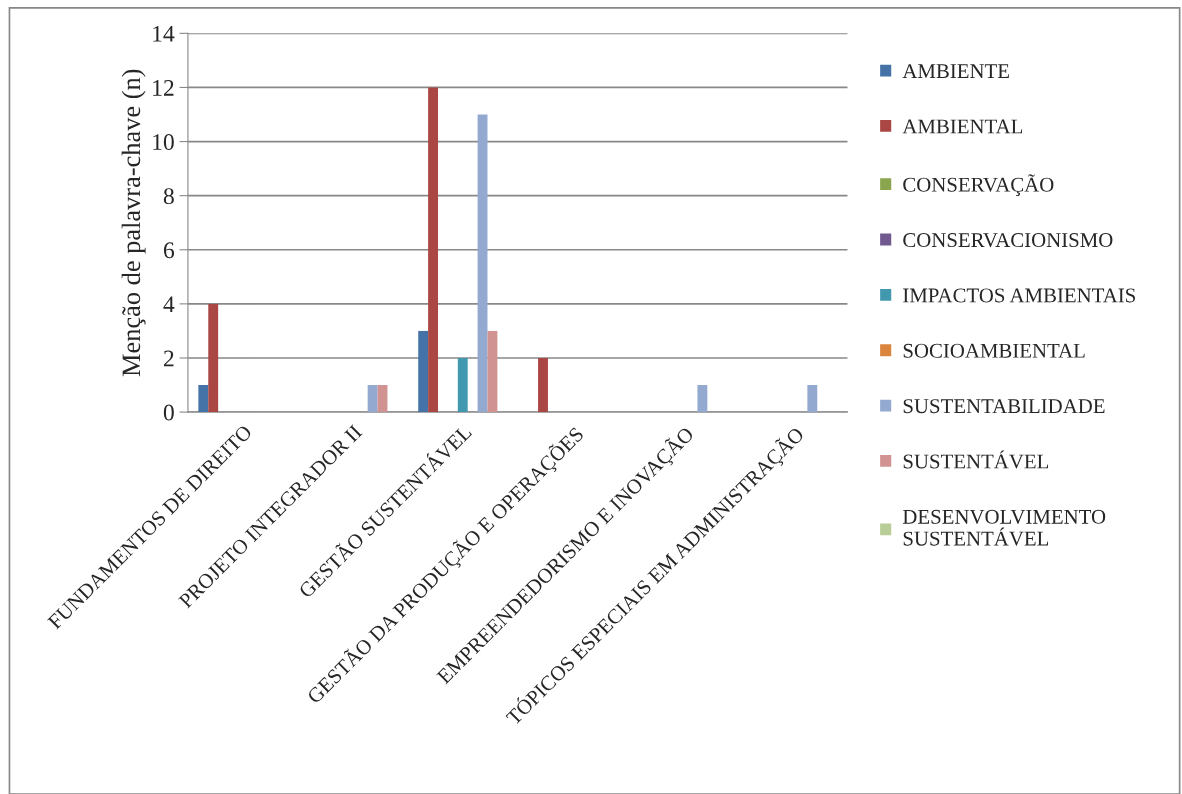 Image resolution: width=1182 pixels, height=794 pixels. I want to click on y-tick-label: 6, so click(169, 250).